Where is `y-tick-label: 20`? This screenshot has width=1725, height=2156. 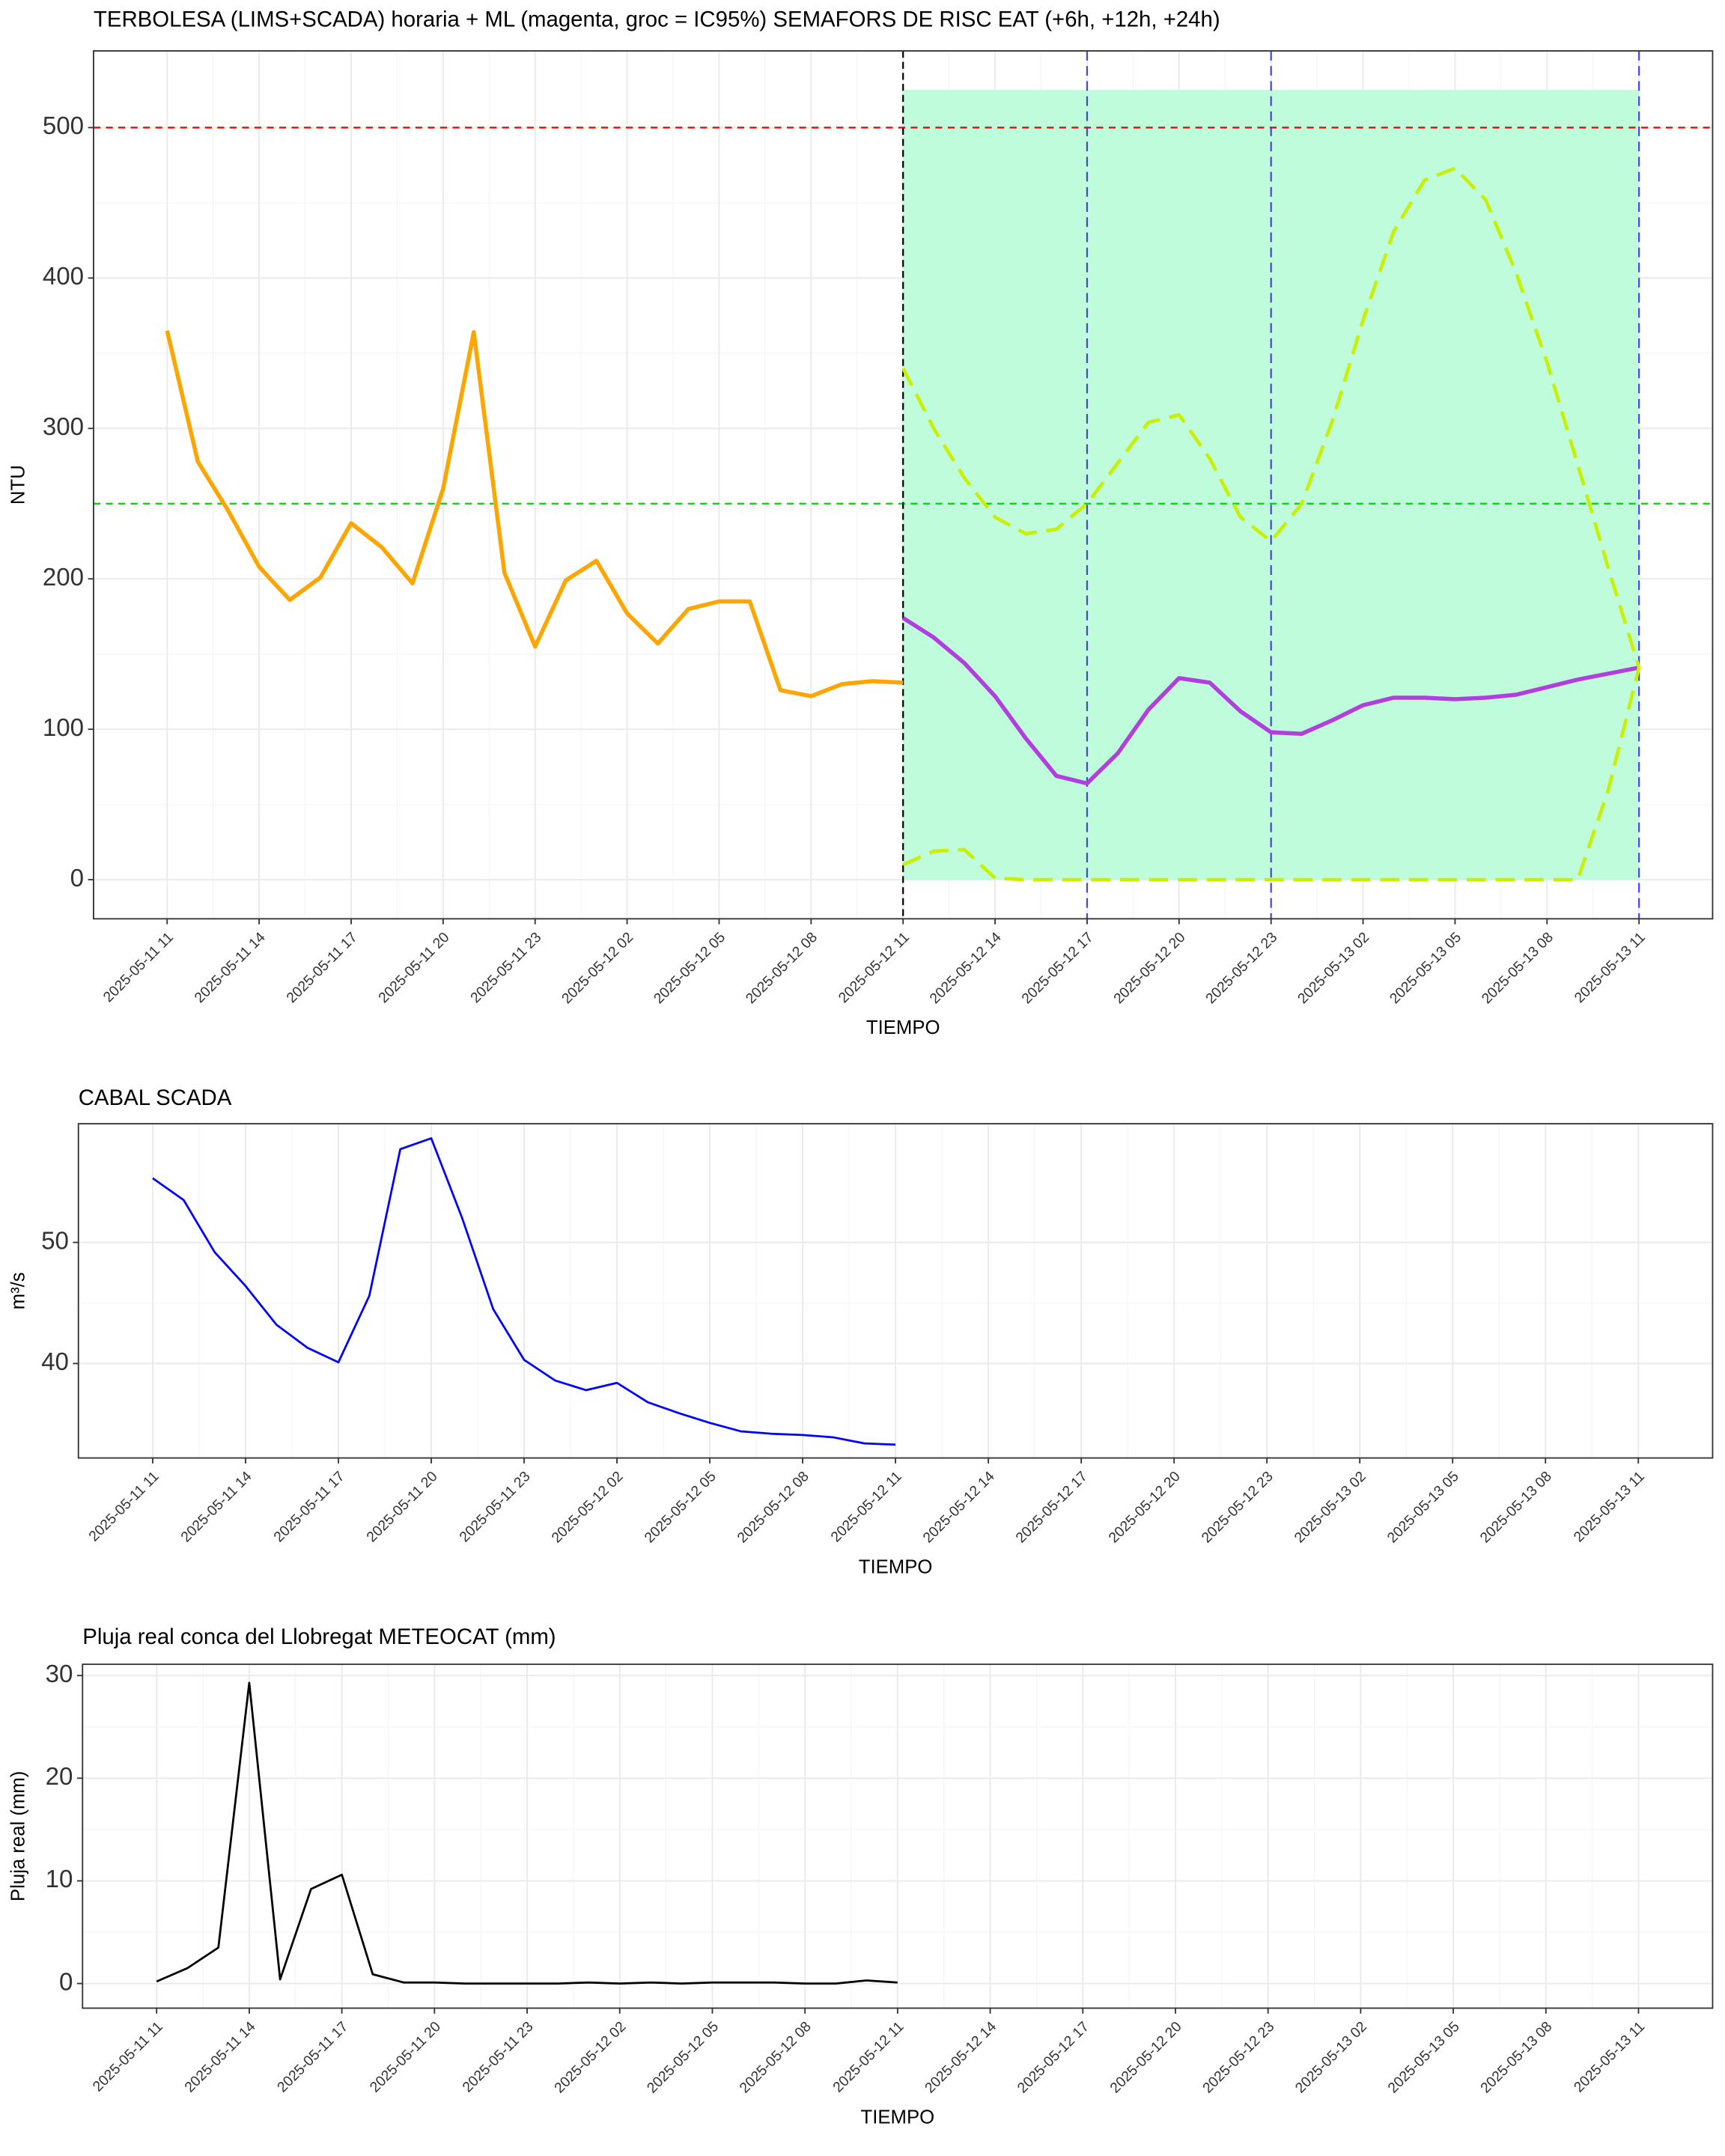
y-tick-label: 20 is located at coordinates (59, 1777).